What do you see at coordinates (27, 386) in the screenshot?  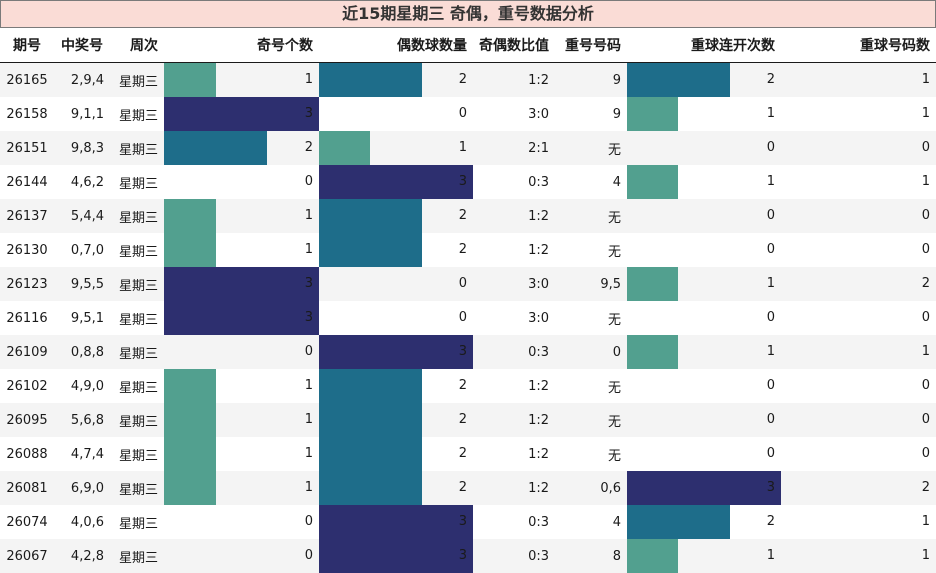 I see `issue-cell: 26102` at bounding box center [27, 386].